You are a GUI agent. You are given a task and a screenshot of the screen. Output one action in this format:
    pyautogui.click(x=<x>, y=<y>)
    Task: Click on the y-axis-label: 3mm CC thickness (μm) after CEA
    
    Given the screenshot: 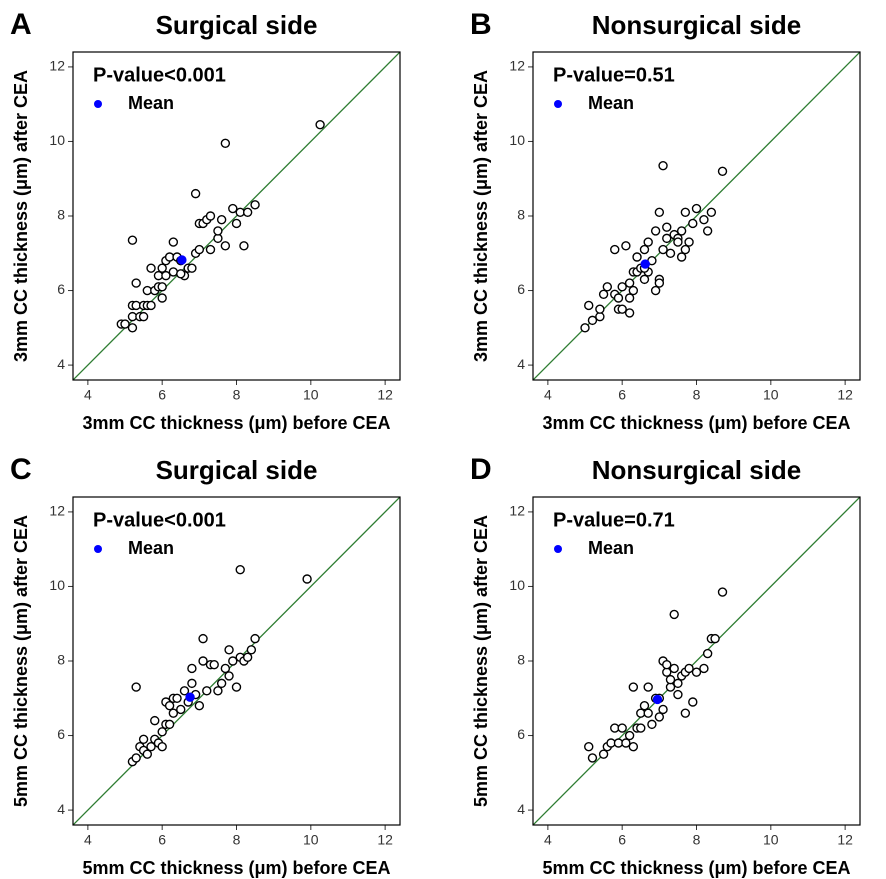 What is the action you would take?
    pyautogui.click(x=481, y=216)
    